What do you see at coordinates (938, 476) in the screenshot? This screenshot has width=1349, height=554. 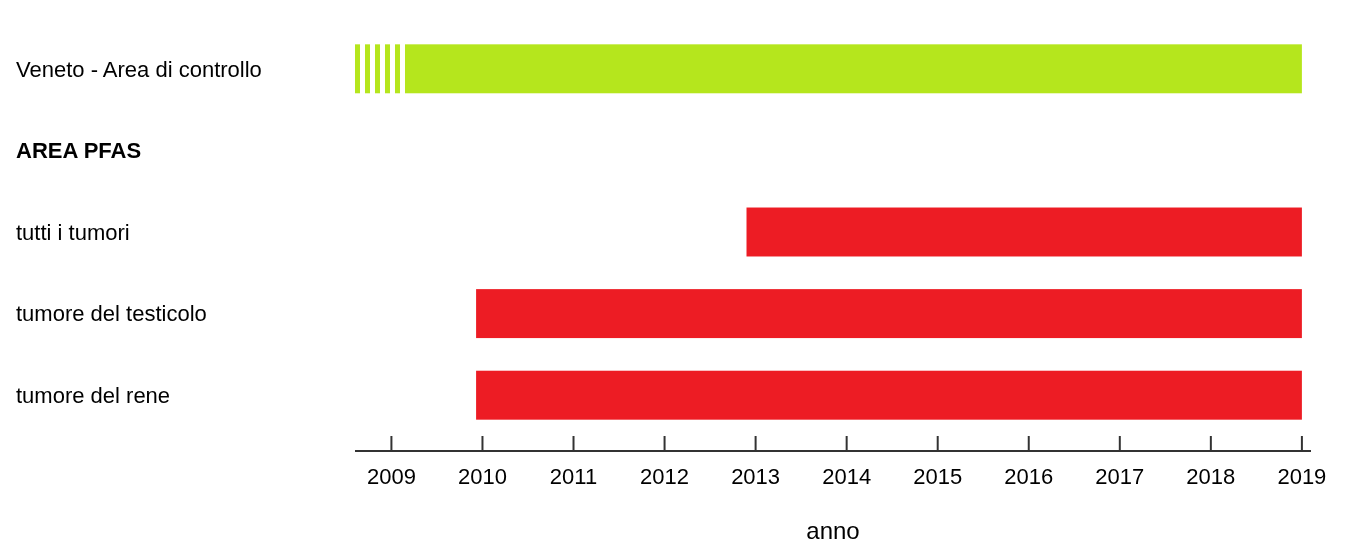 I see `x-tick-label: 2015` at bounding box center [938, 476].